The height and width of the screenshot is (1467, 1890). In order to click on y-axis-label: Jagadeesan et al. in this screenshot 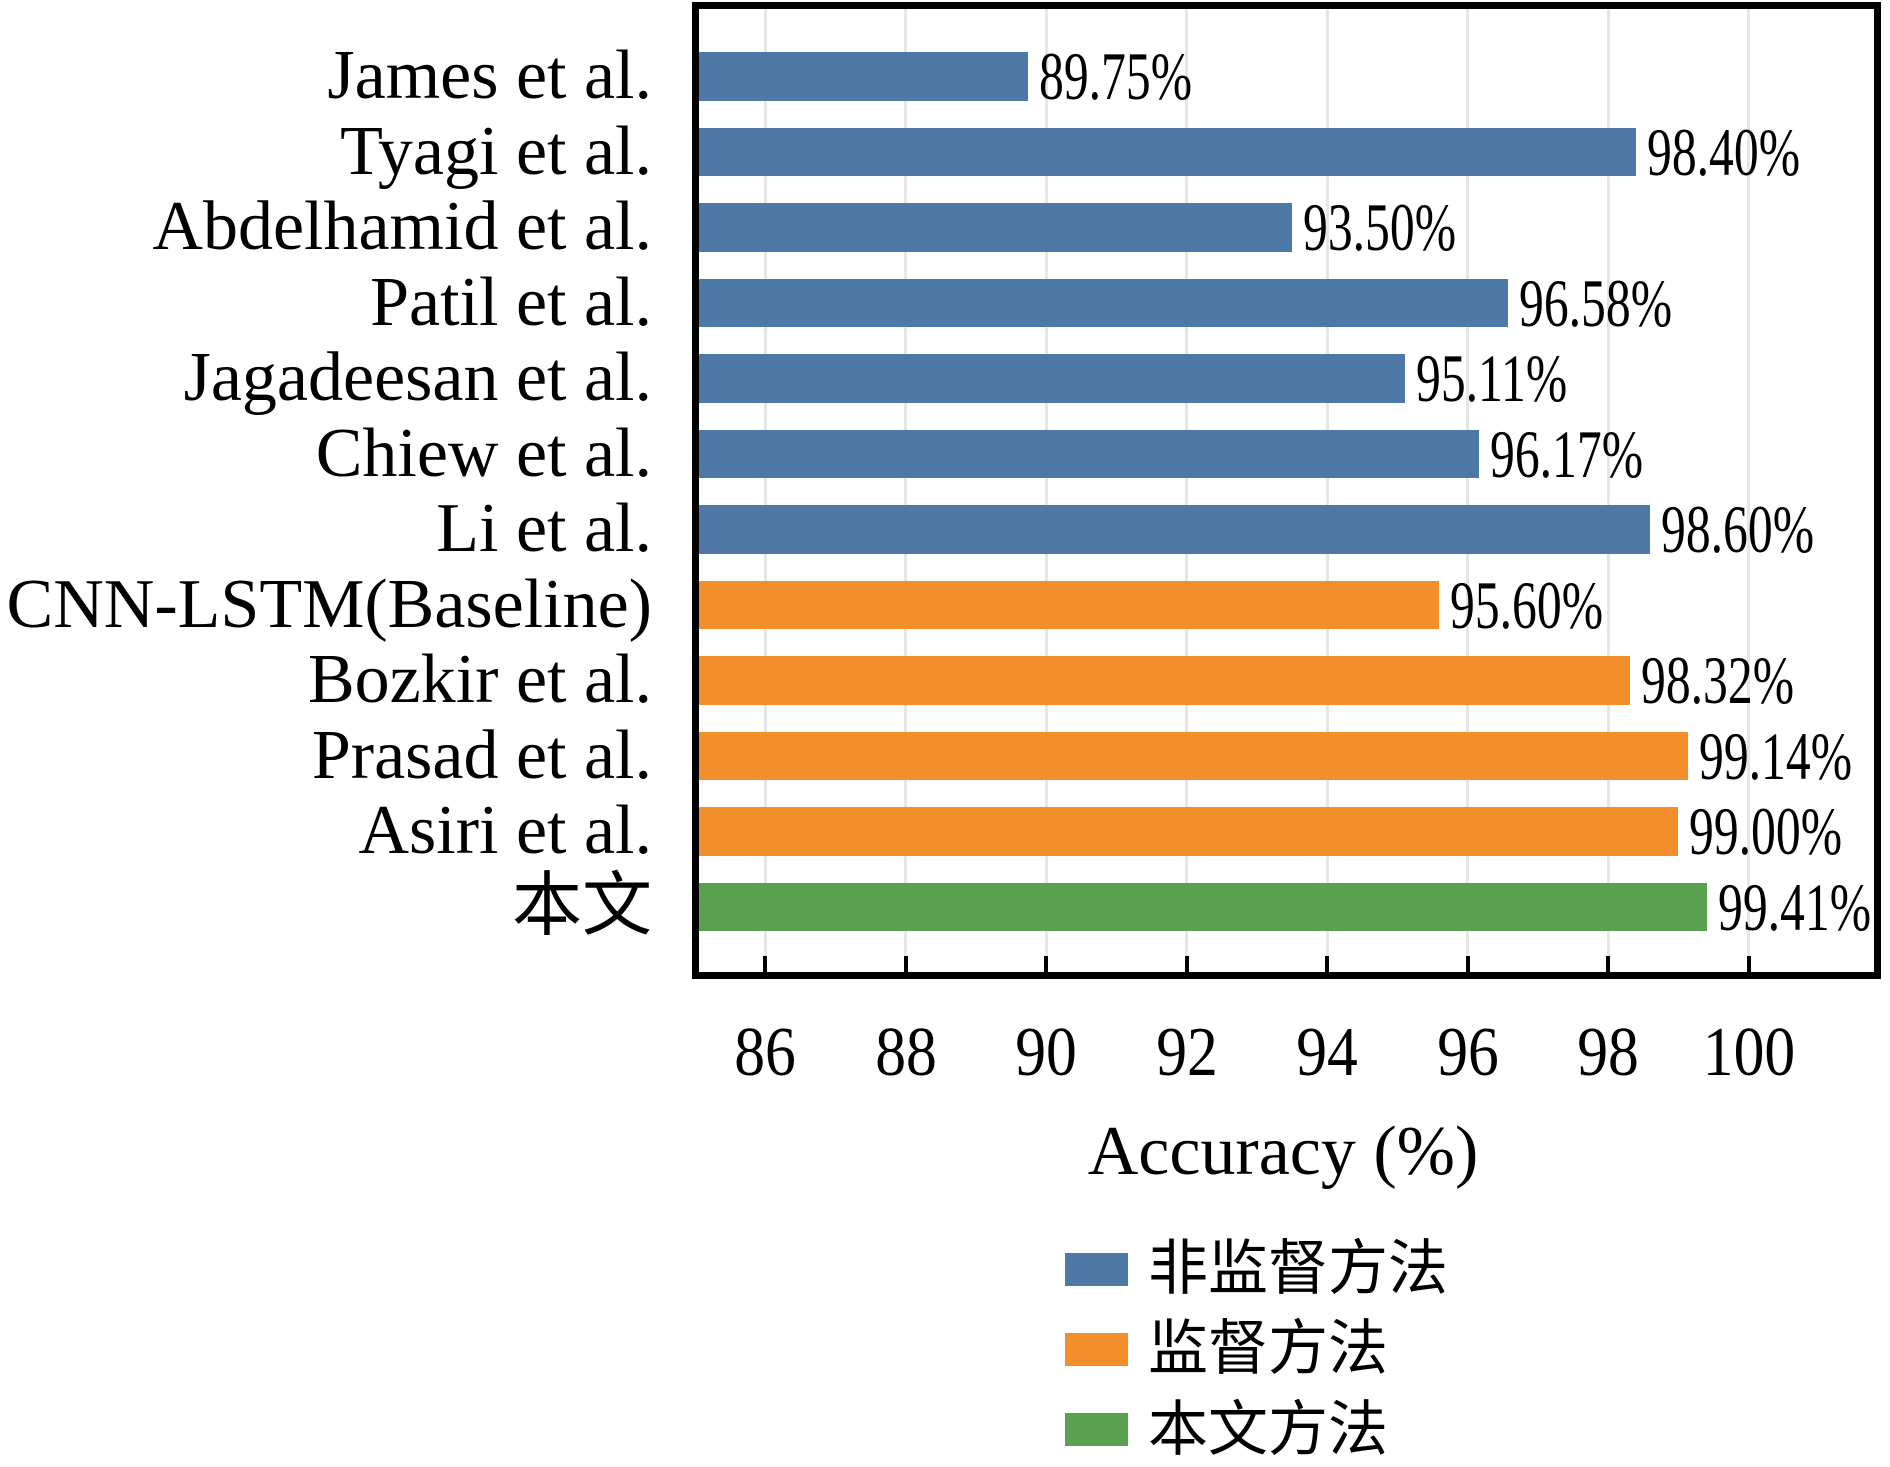, I will do `click(417, 378)`.